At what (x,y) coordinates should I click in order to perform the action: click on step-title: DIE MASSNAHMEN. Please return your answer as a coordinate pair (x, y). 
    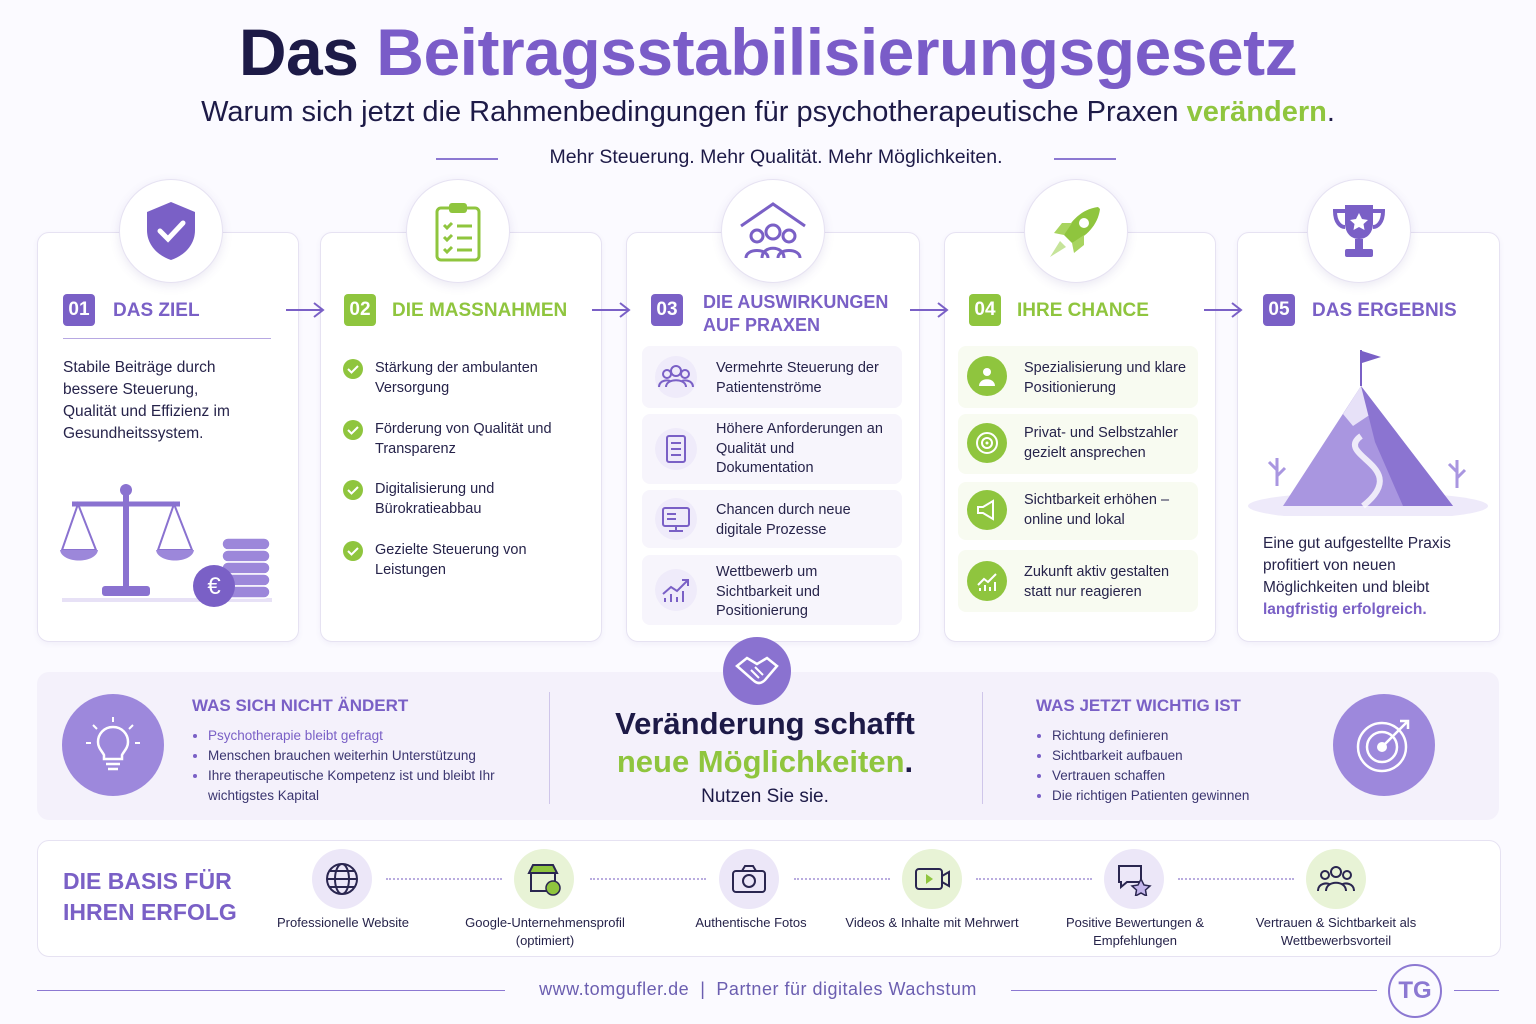
    Looking at the image, I should click on (480, 310).